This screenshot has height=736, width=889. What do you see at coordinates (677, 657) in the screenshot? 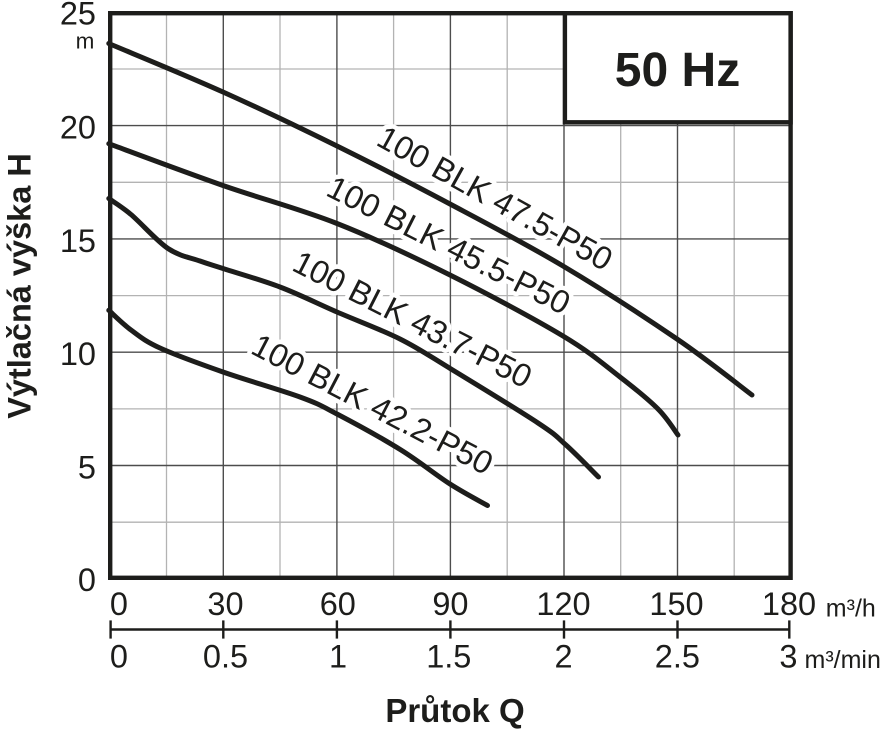
I see `svg-text: 2.5` at bounding box center [677, 657].